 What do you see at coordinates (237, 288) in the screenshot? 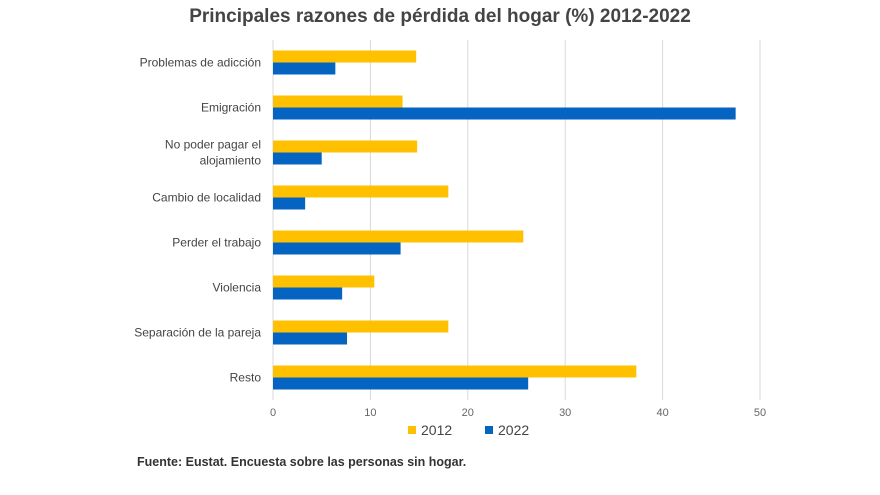
I see `category-label: Violencia` at bounding box center [237, 288].